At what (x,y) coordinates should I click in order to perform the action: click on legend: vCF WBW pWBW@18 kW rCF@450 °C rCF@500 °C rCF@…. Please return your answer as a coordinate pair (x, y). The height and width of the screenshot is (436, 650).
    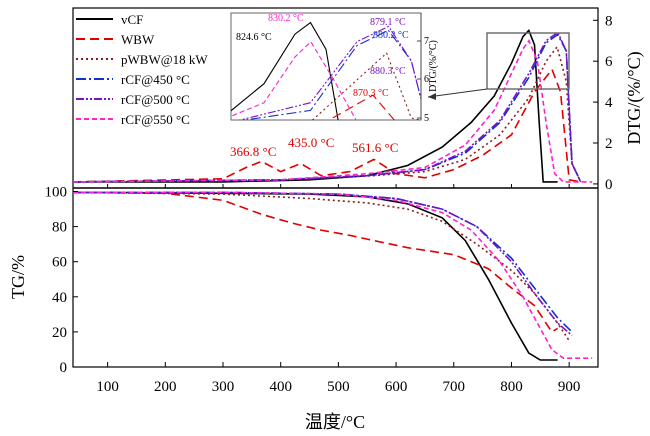
    Looking at the image, I should click on (142, 69).